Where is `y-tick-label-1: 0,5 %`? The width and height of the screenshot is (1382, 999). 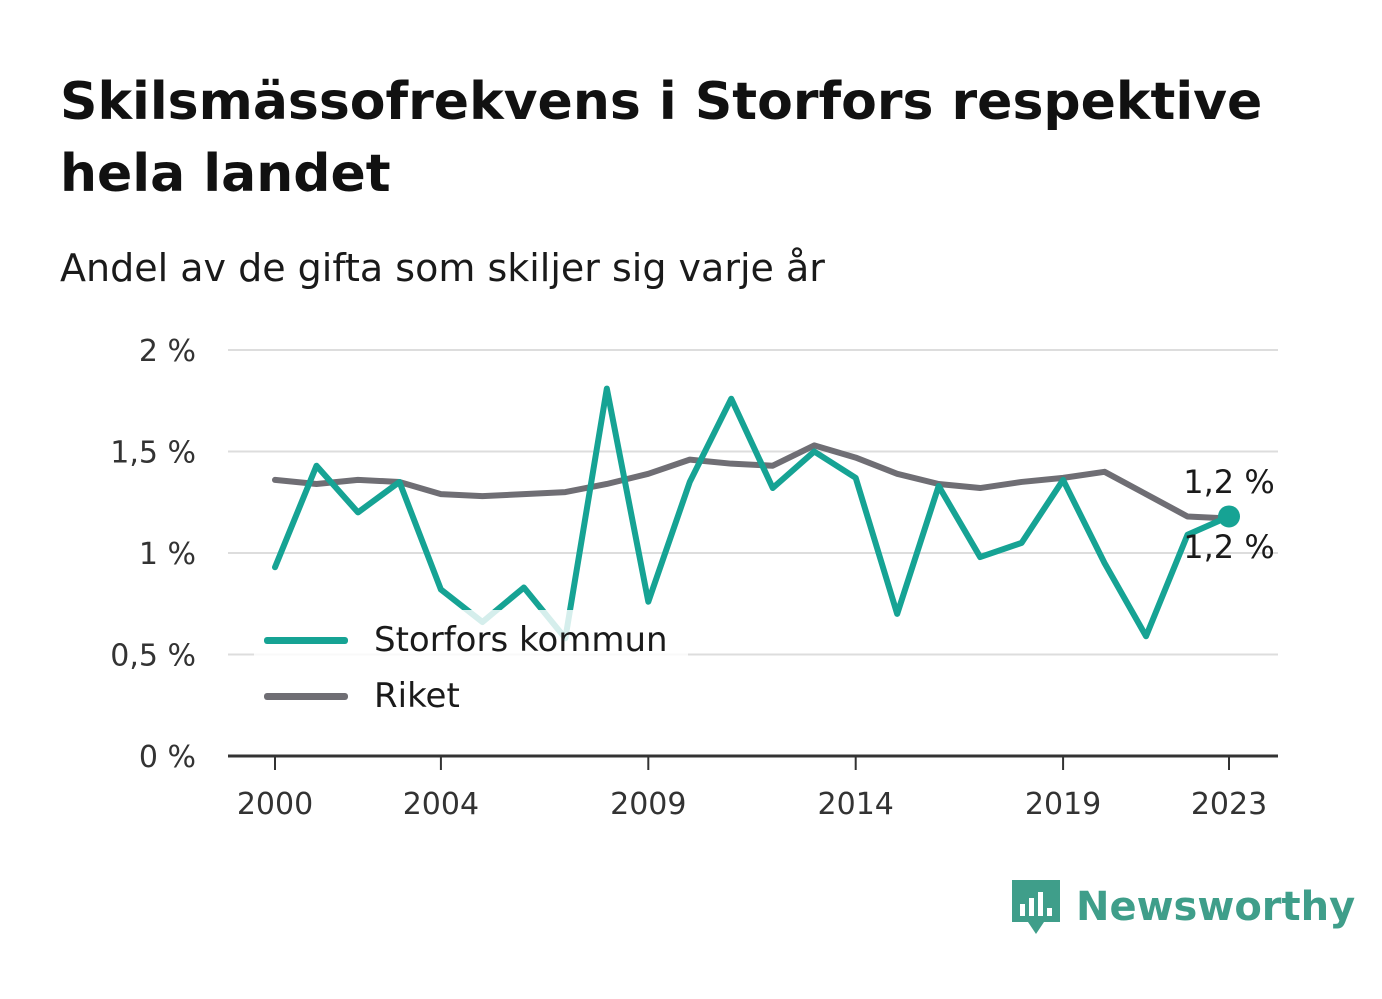 y-tick-label-1: 0,5 % is located at coordinates (153, 656).